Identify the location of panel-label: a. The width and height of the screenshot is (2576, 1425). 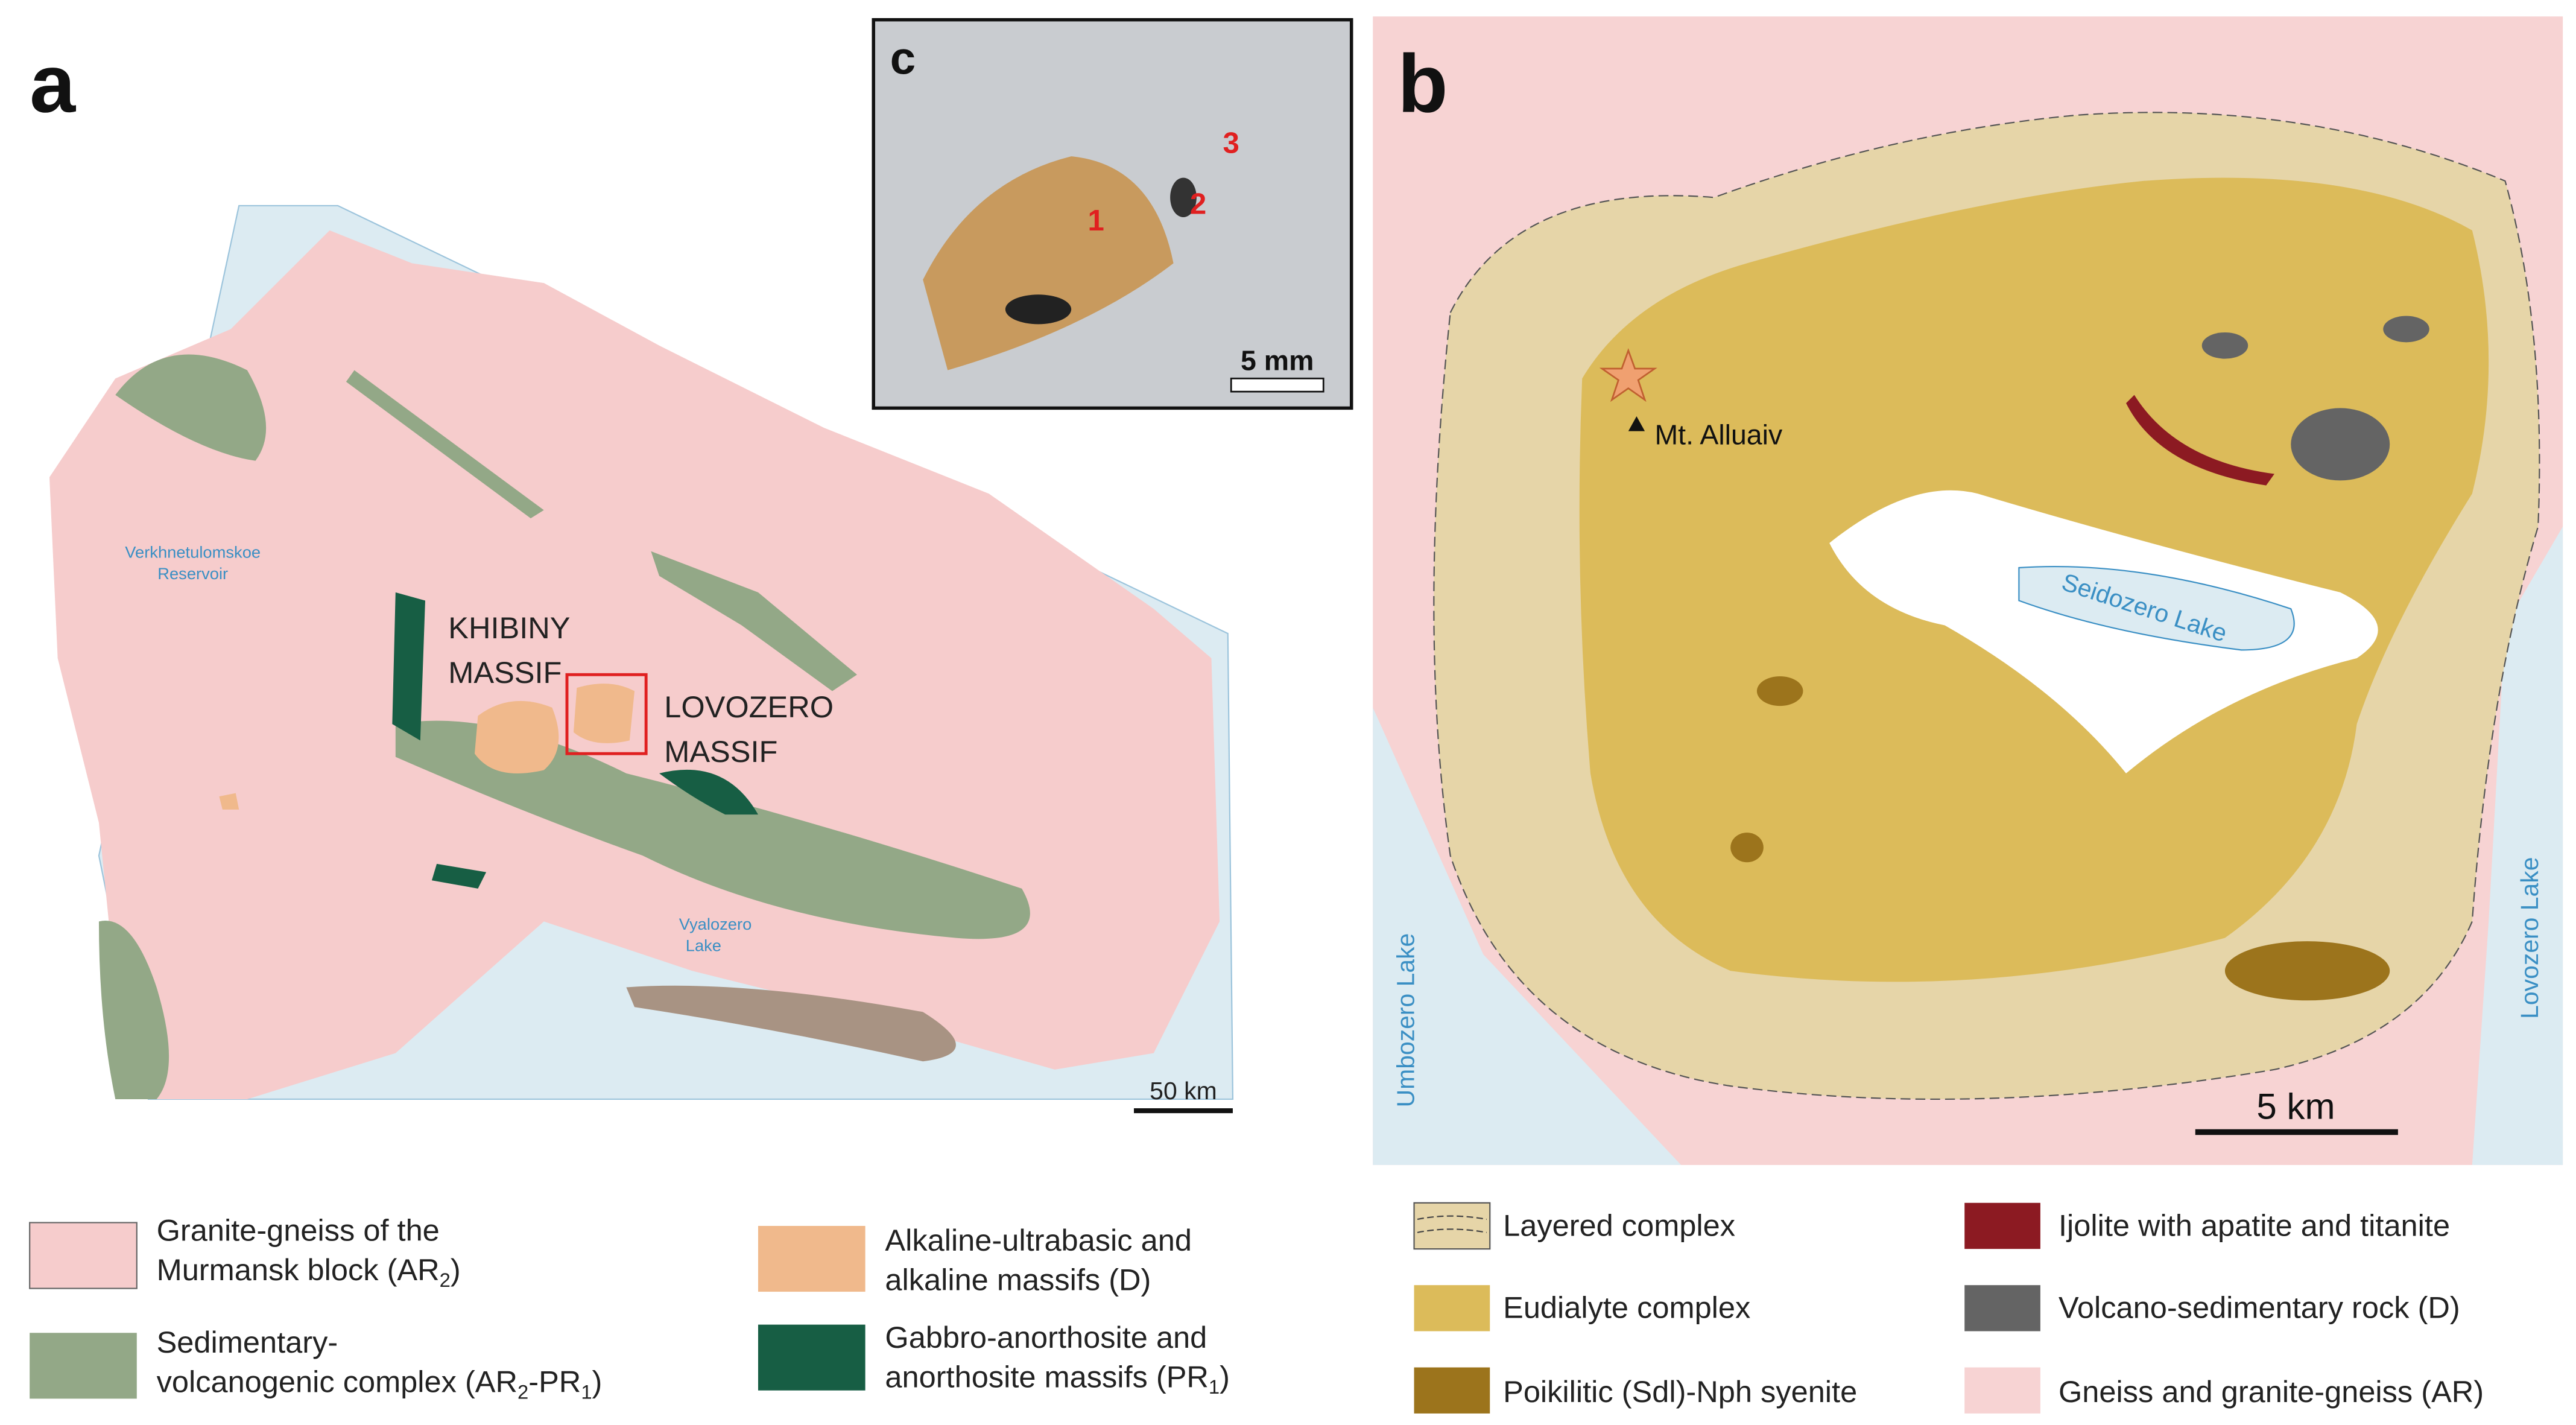
(53, 83).